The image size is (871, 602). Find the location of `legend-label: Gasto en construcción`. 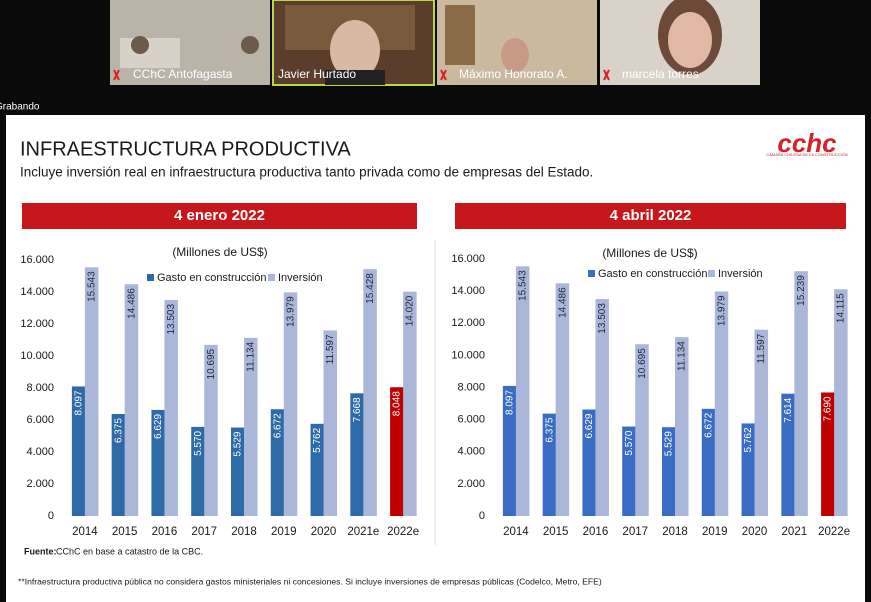

legend-label: Gasto en construcción is located at coordinates (652, 274).